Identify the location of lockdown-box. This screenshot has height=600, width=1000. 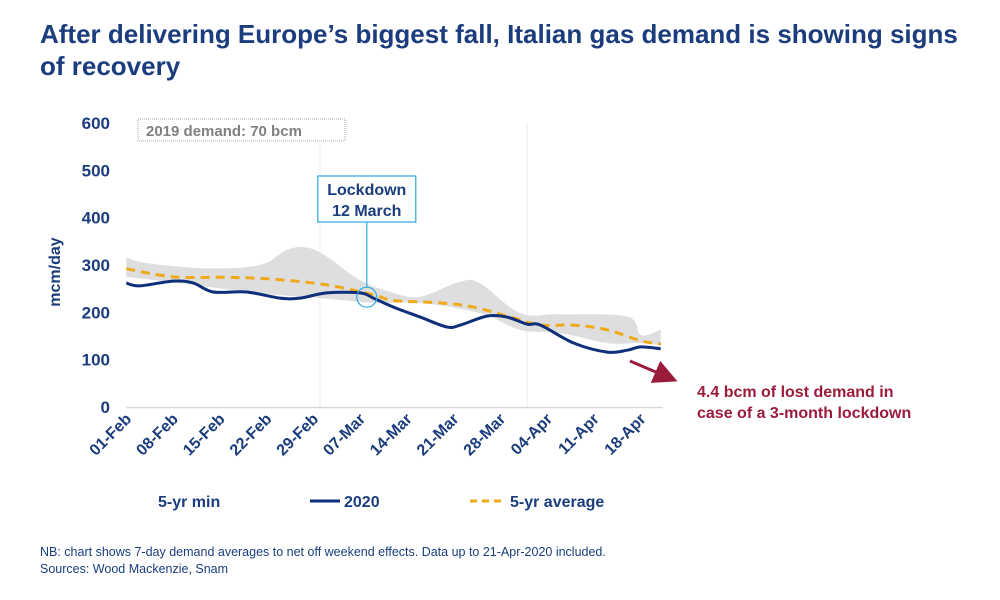
(367, 199).